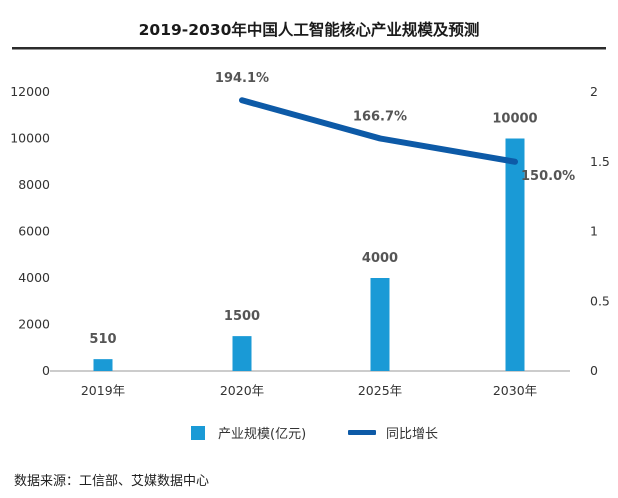  I want to click on y-left-tick-label: 4000, so click(34, 277).